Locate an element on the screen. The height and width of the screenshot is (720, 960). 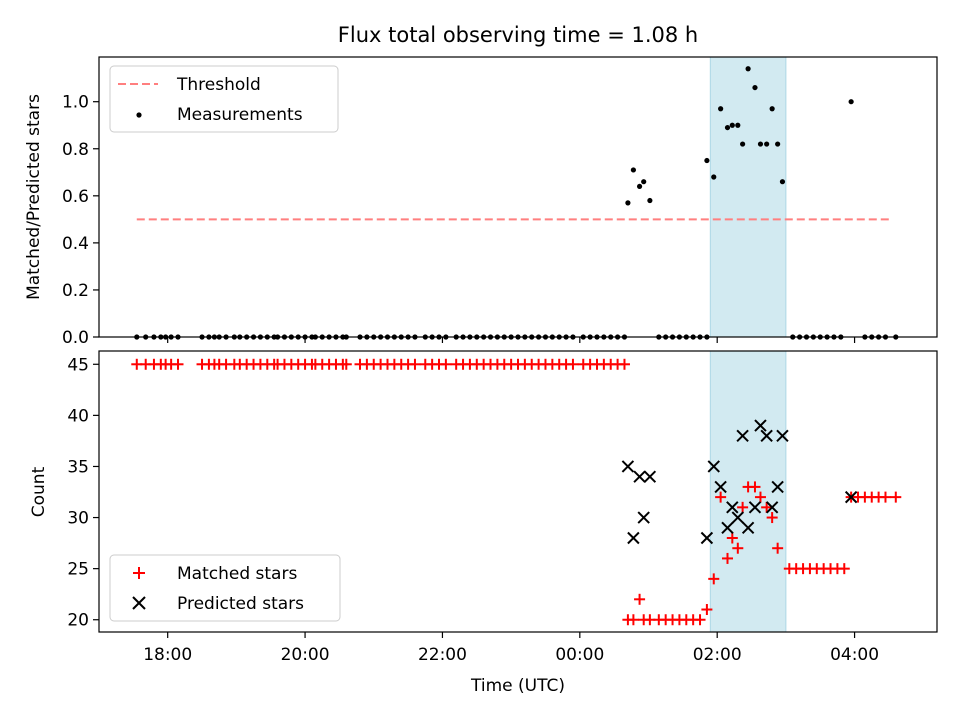
x-tick-label: 04:00 is located at coordinates (854, 655).